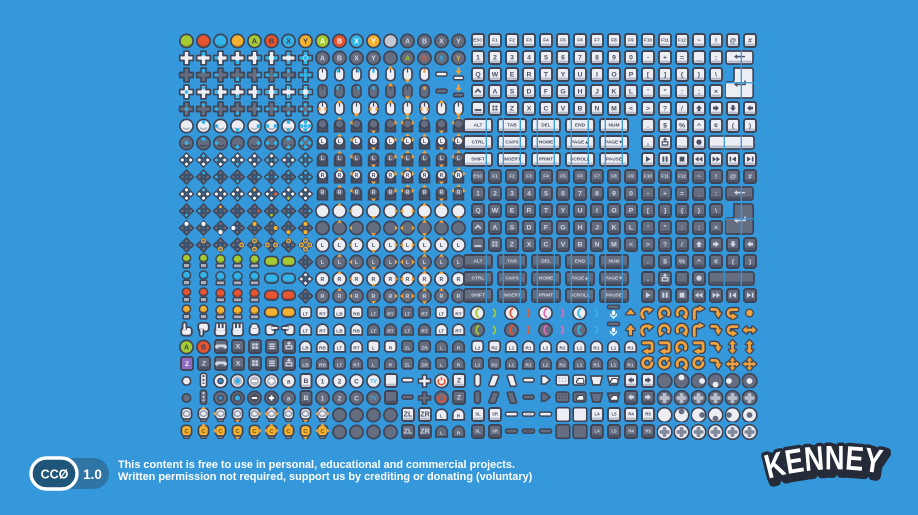 Image resolution: width=918 pixels, height=515 pixels. What do you see at coordinates (529, 193) in the screenshot?
I see `svg-text: 4` at bounding box center [529, 193].